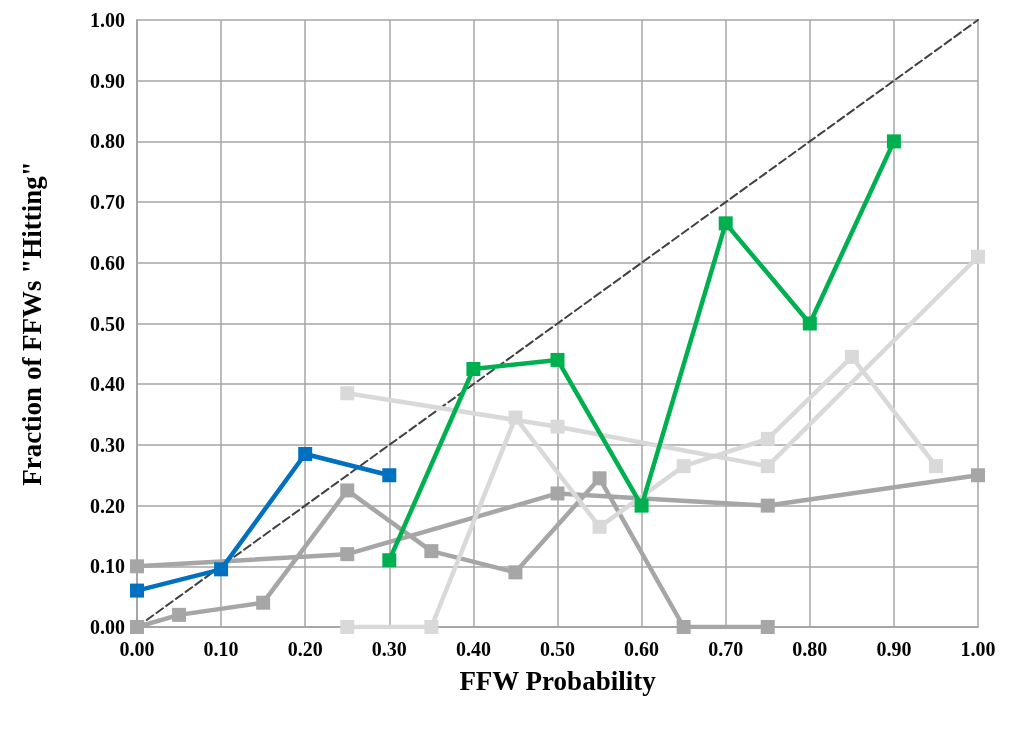 Image resolution: width=1011 pixels, height=731 pixels. What do you see at coordinates (107, 262) in the screenshot?
I see `y-tick-label: 0.60` at bounding box center [107, 262].